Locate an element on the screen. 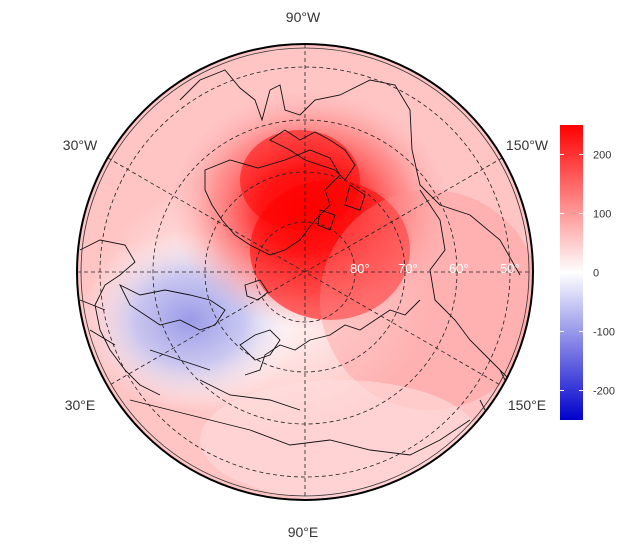 This screenshot has width=625, height=552. colorbar-tick-label: 100 is located at coordinates (602, 215).